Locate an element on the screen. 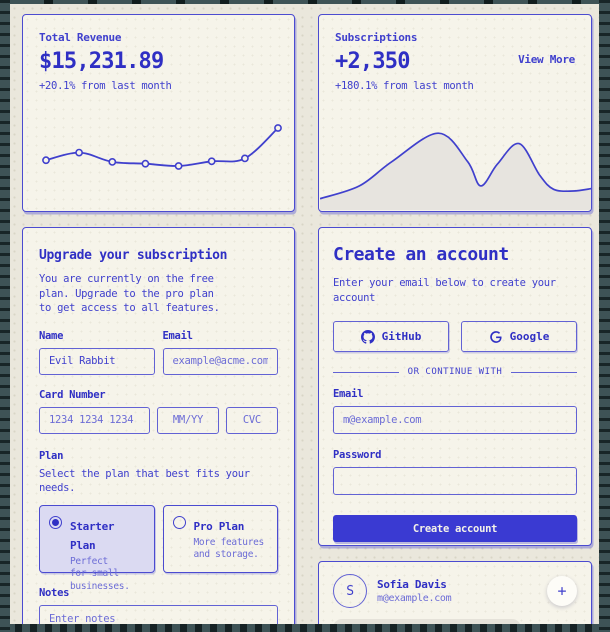  pro-plan-name: Pro Plan is located at coordinates (219, 526).